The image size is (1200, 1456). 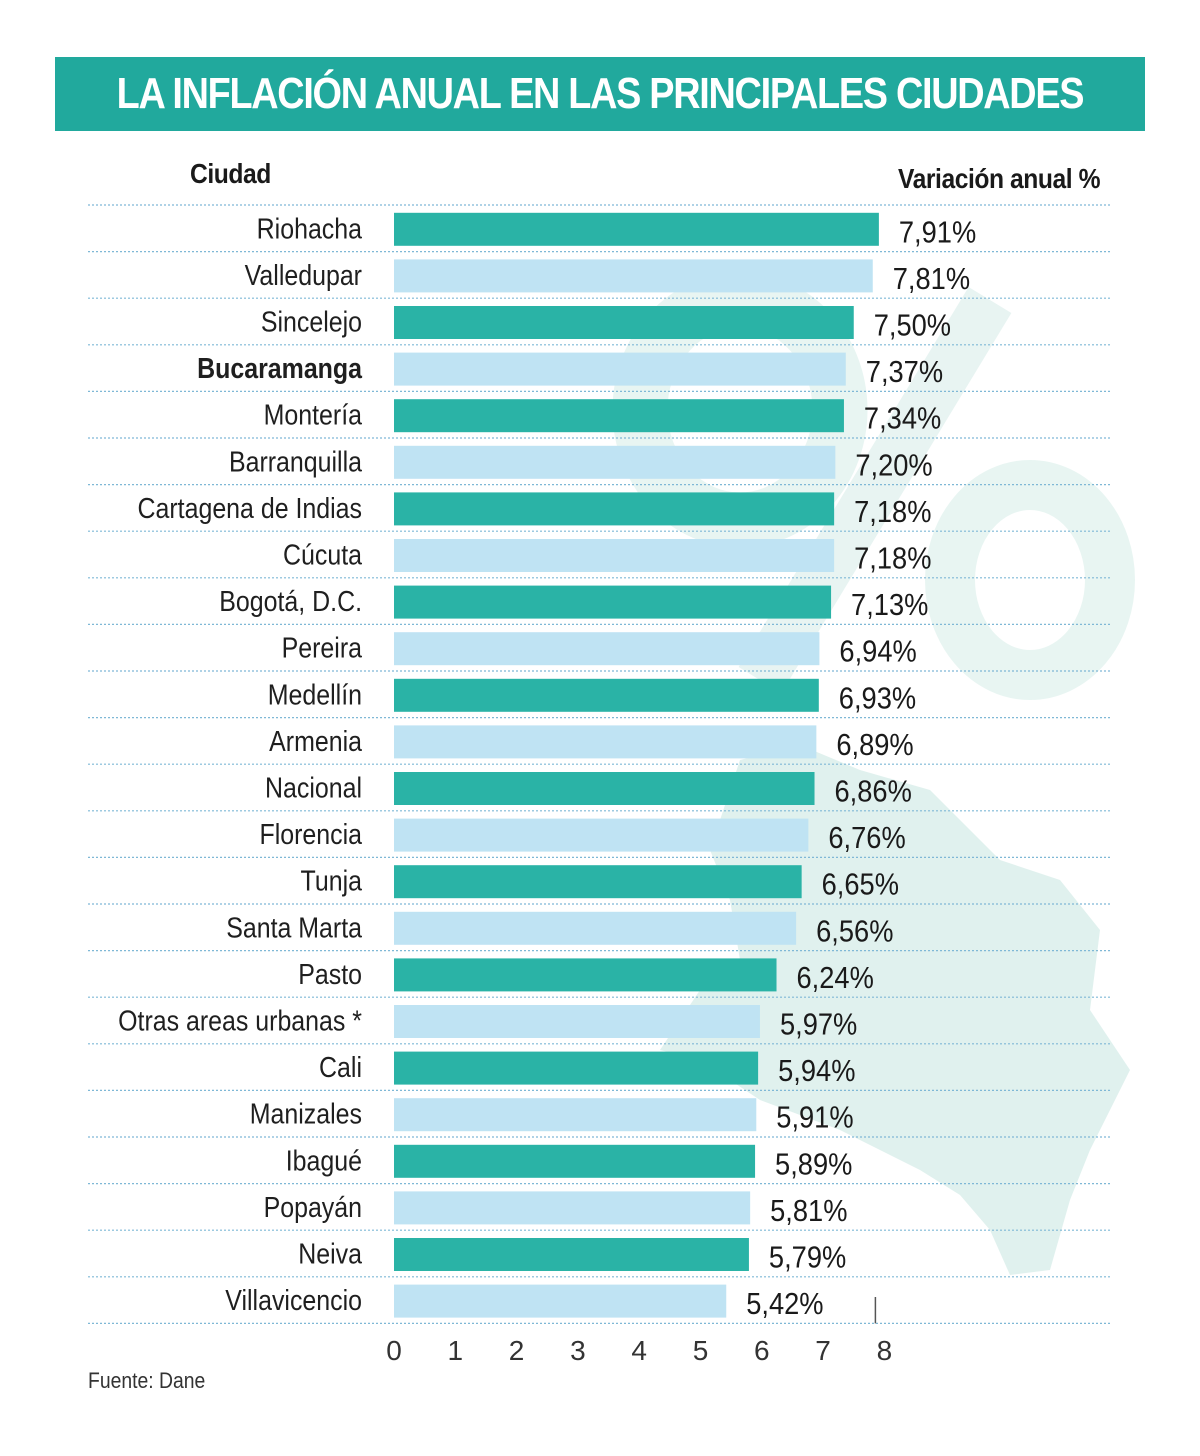 I want to click on value-label: 7,91%, so click(x=937, y=233).